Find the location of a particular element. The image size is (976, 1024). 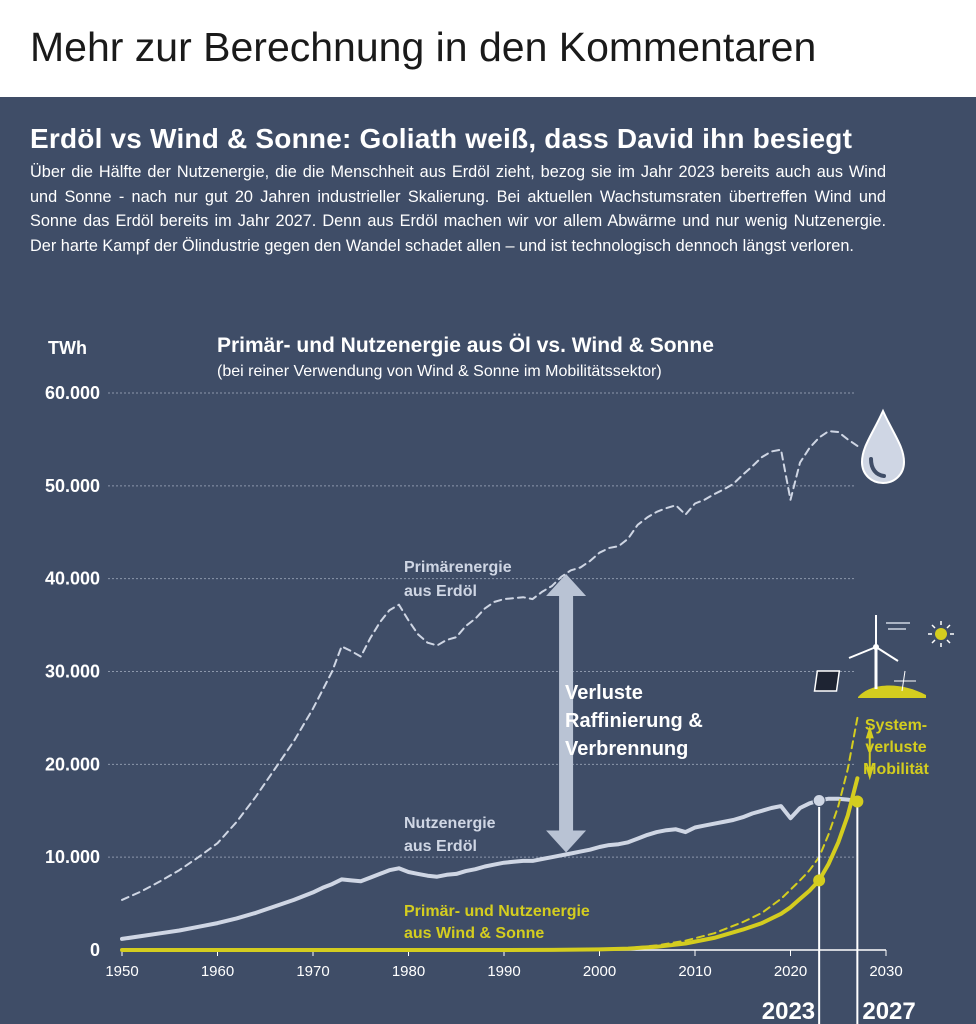

annotation-losses-line-0: Verluste is located at coordinates (604, 693).